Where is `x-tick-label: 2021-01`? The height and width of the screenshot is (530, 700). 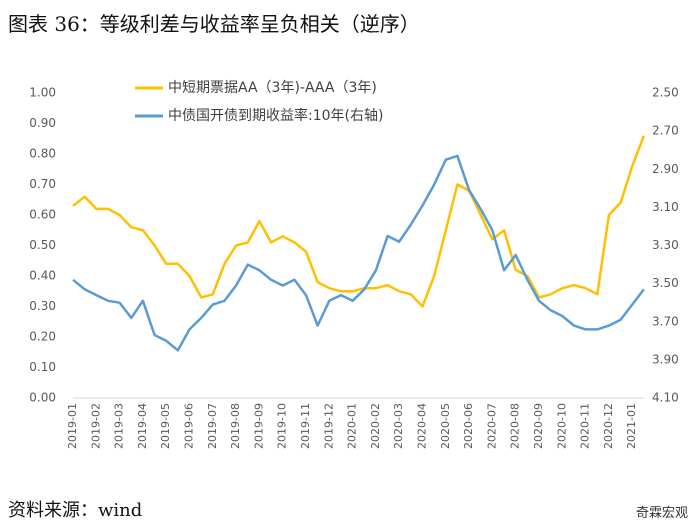 x-tick-label: 2021-01 is located at coordinates (631, 426).